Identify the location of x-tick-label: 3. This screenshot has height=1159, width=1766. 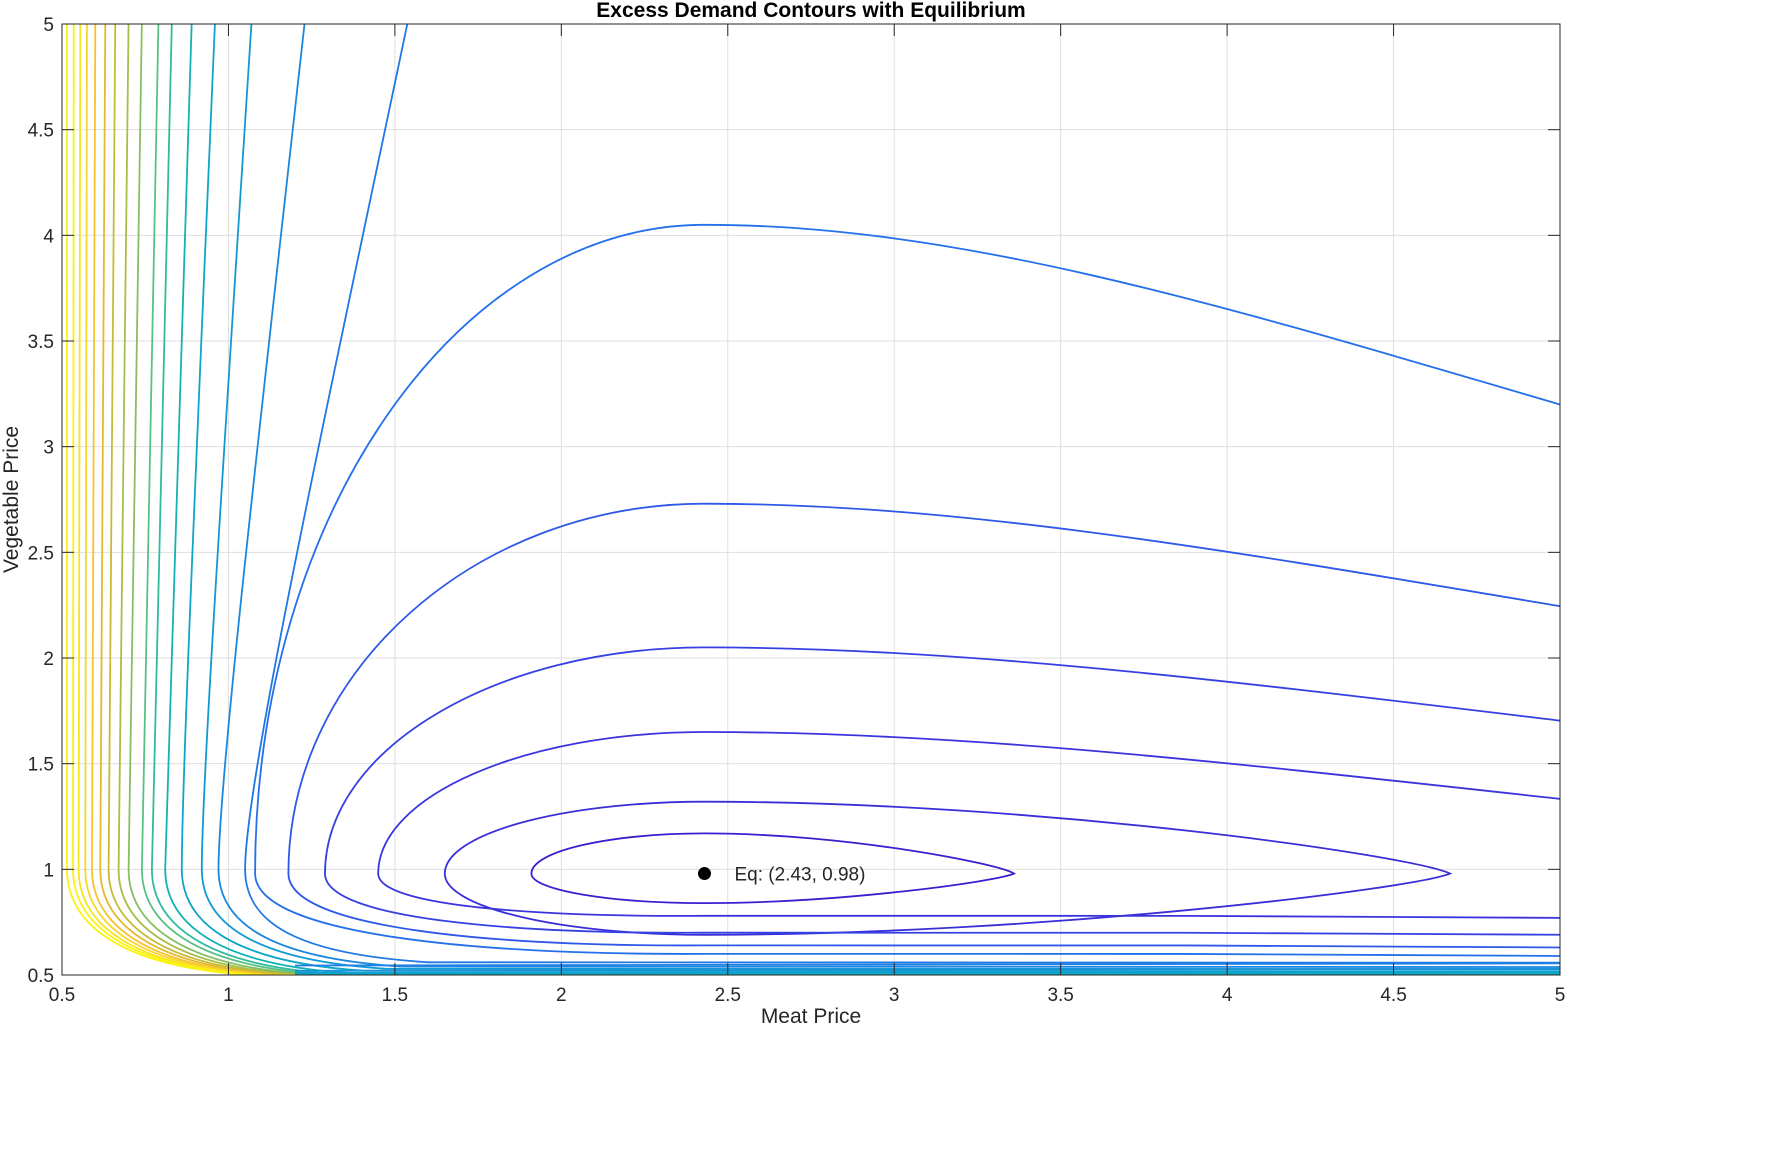
(894, 995).